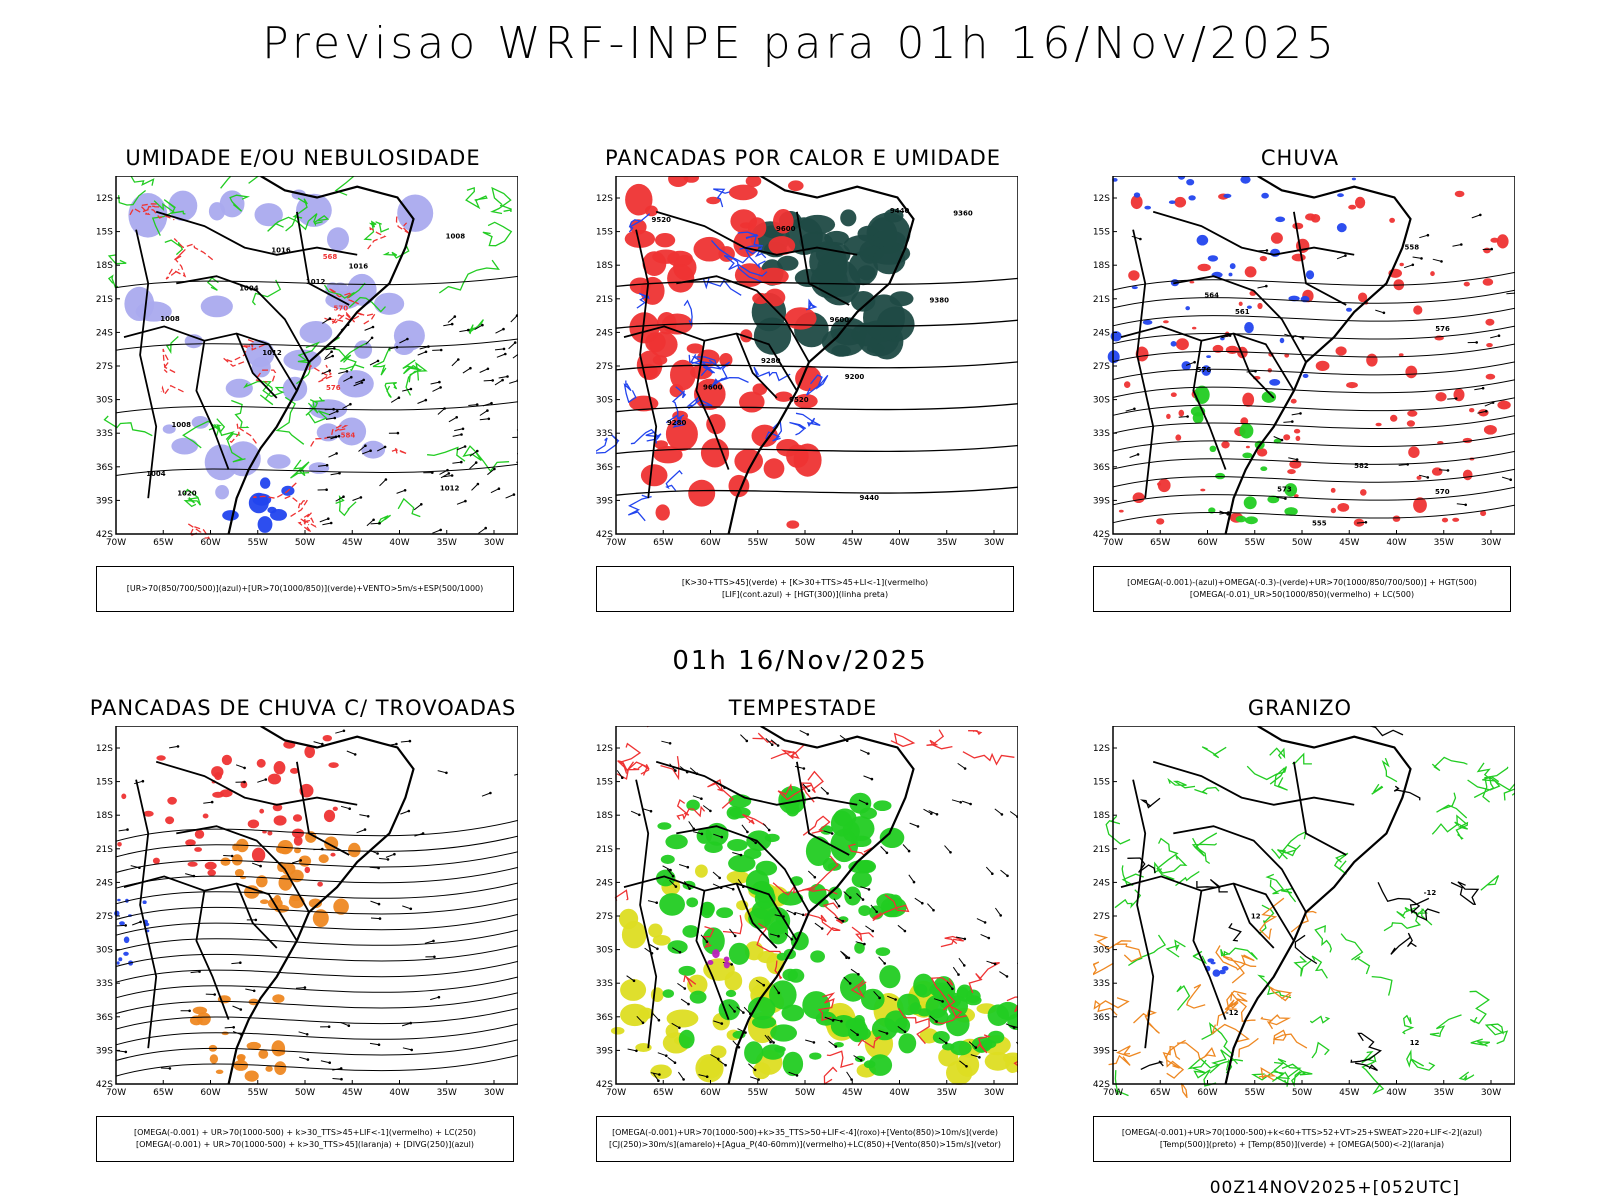 The width and height of the screenshot is (1600, 1200). I want to click on panel-title: UMIDADE E/OU NEBULOSIDADE, so click(303, 158).